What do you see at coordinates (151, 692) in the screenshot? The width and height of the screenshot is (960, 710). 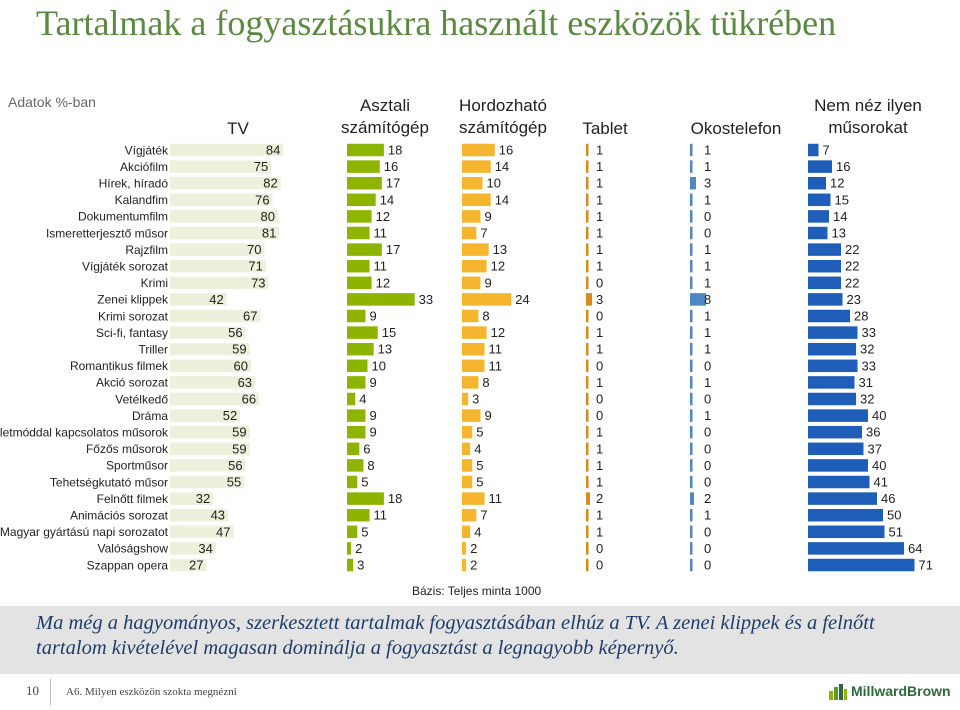 I see `question-reference: A6. Milyen eszközön szokta megnézni` at bounding box center [151, 692].